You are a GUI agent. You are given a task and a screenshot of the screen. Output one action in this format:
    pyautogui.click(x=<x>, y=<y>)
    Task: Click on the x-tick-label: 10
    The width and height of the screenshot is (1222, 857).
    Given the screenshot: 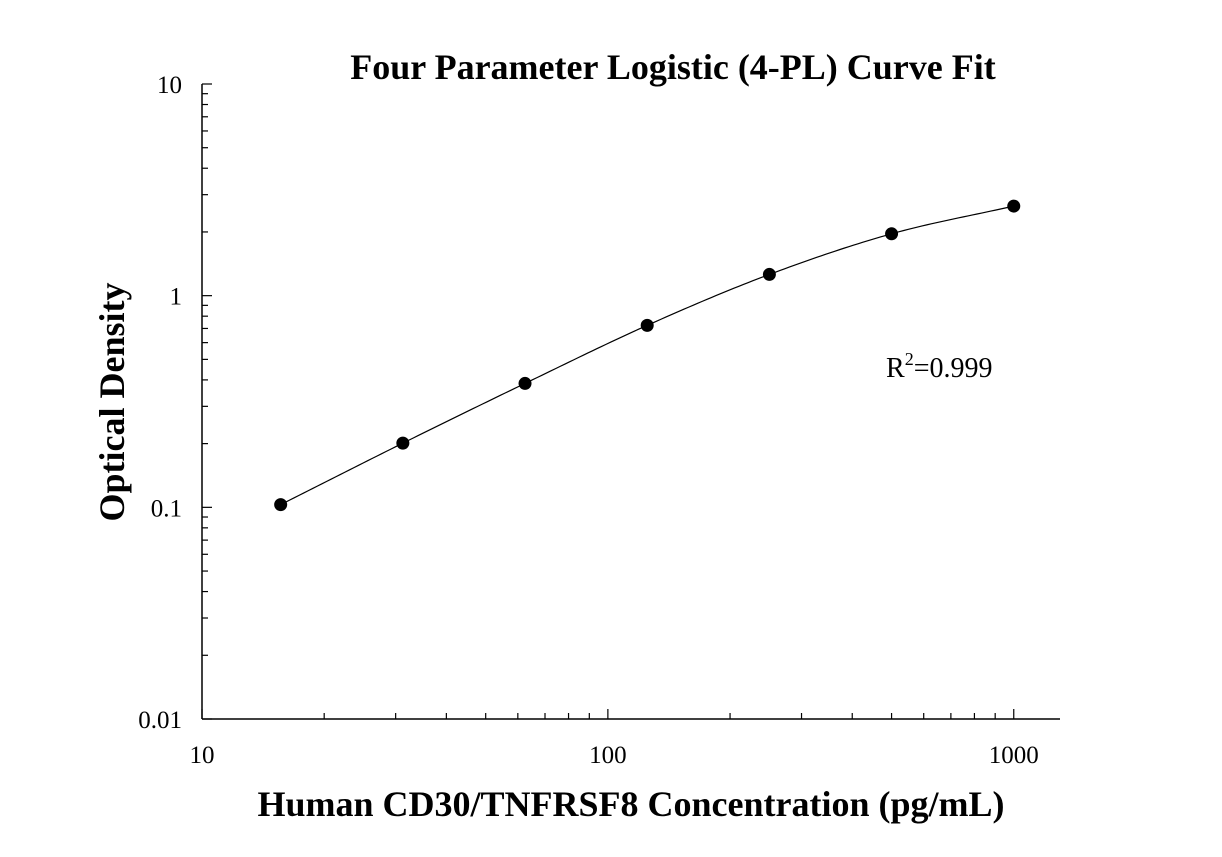 What is the action you would take?
    pyautogui.click(x=202, y=755)
    